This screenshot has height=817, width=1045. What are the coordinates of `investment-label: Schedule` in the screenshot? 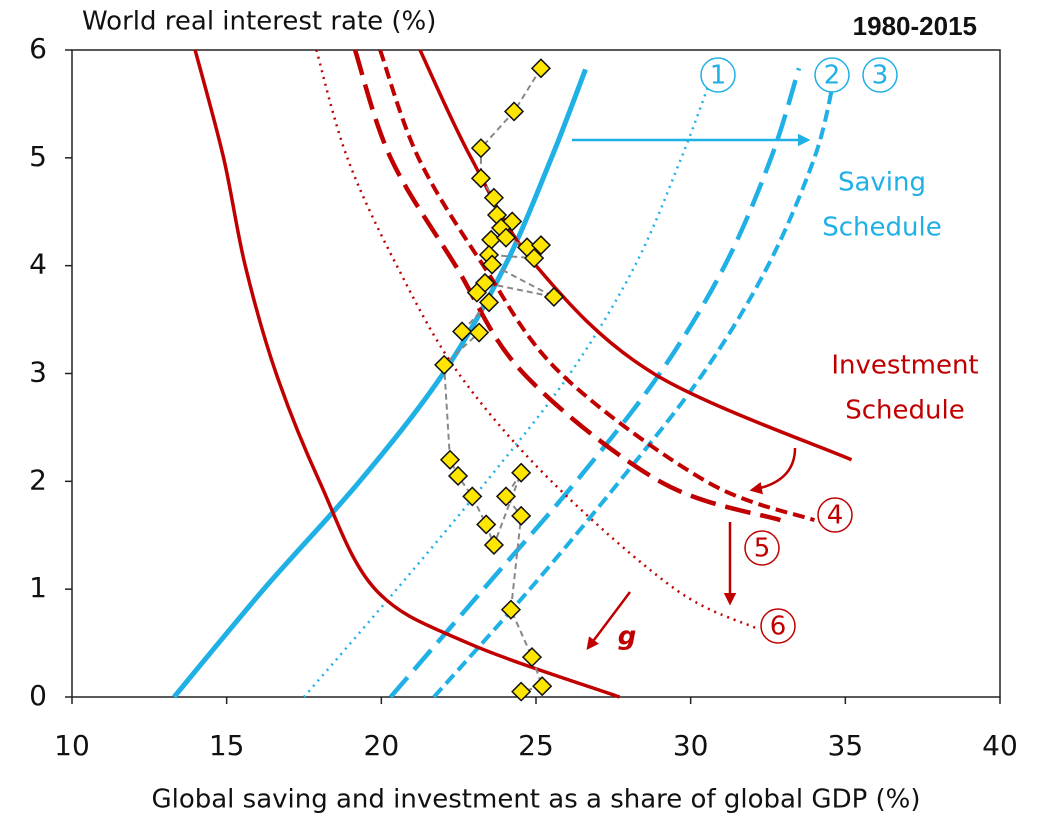 It's located at (904, 411).